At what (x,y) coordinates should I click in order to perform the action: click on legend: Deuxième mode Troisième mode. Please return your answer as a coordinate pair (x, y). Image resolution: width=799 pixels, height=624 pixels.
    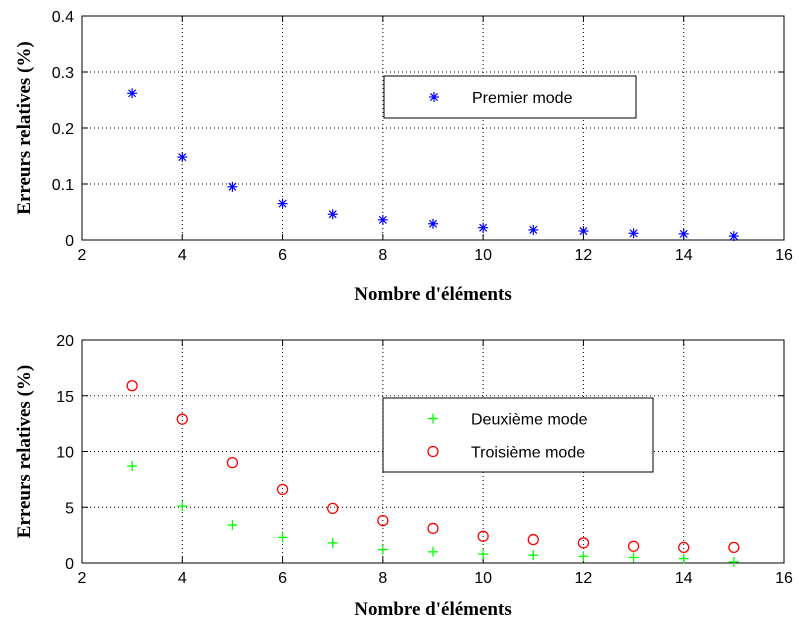
    Looking at the image, I should click on (518, 435).